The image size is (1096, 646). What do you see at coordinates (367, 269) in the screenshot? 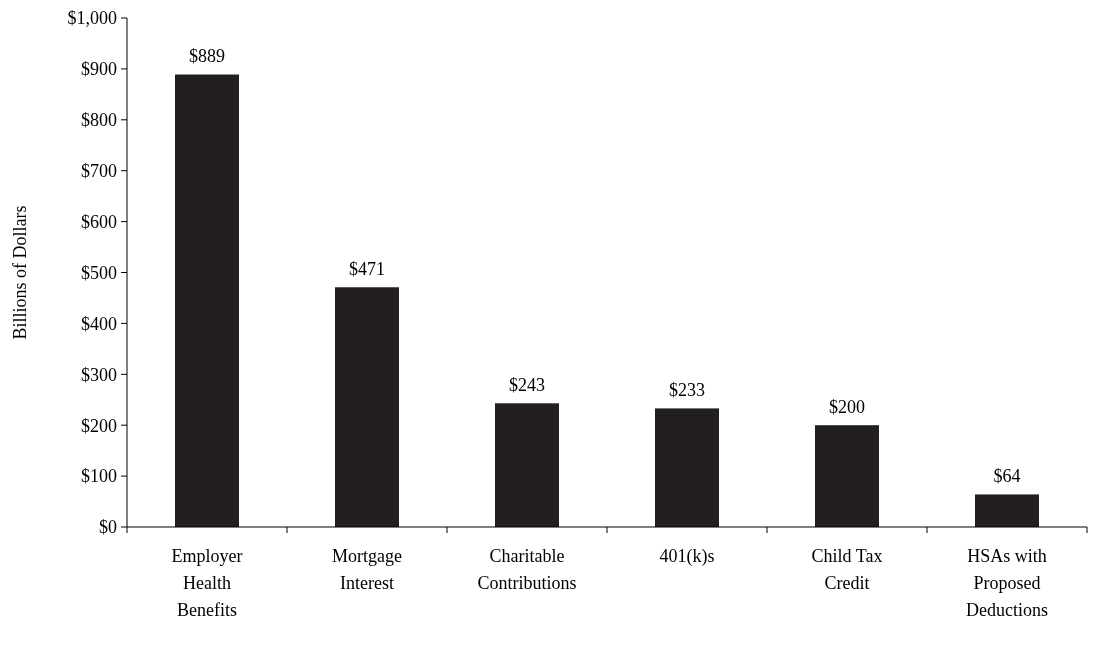
I see `data-label: $471` at bounding box center [367, 269].